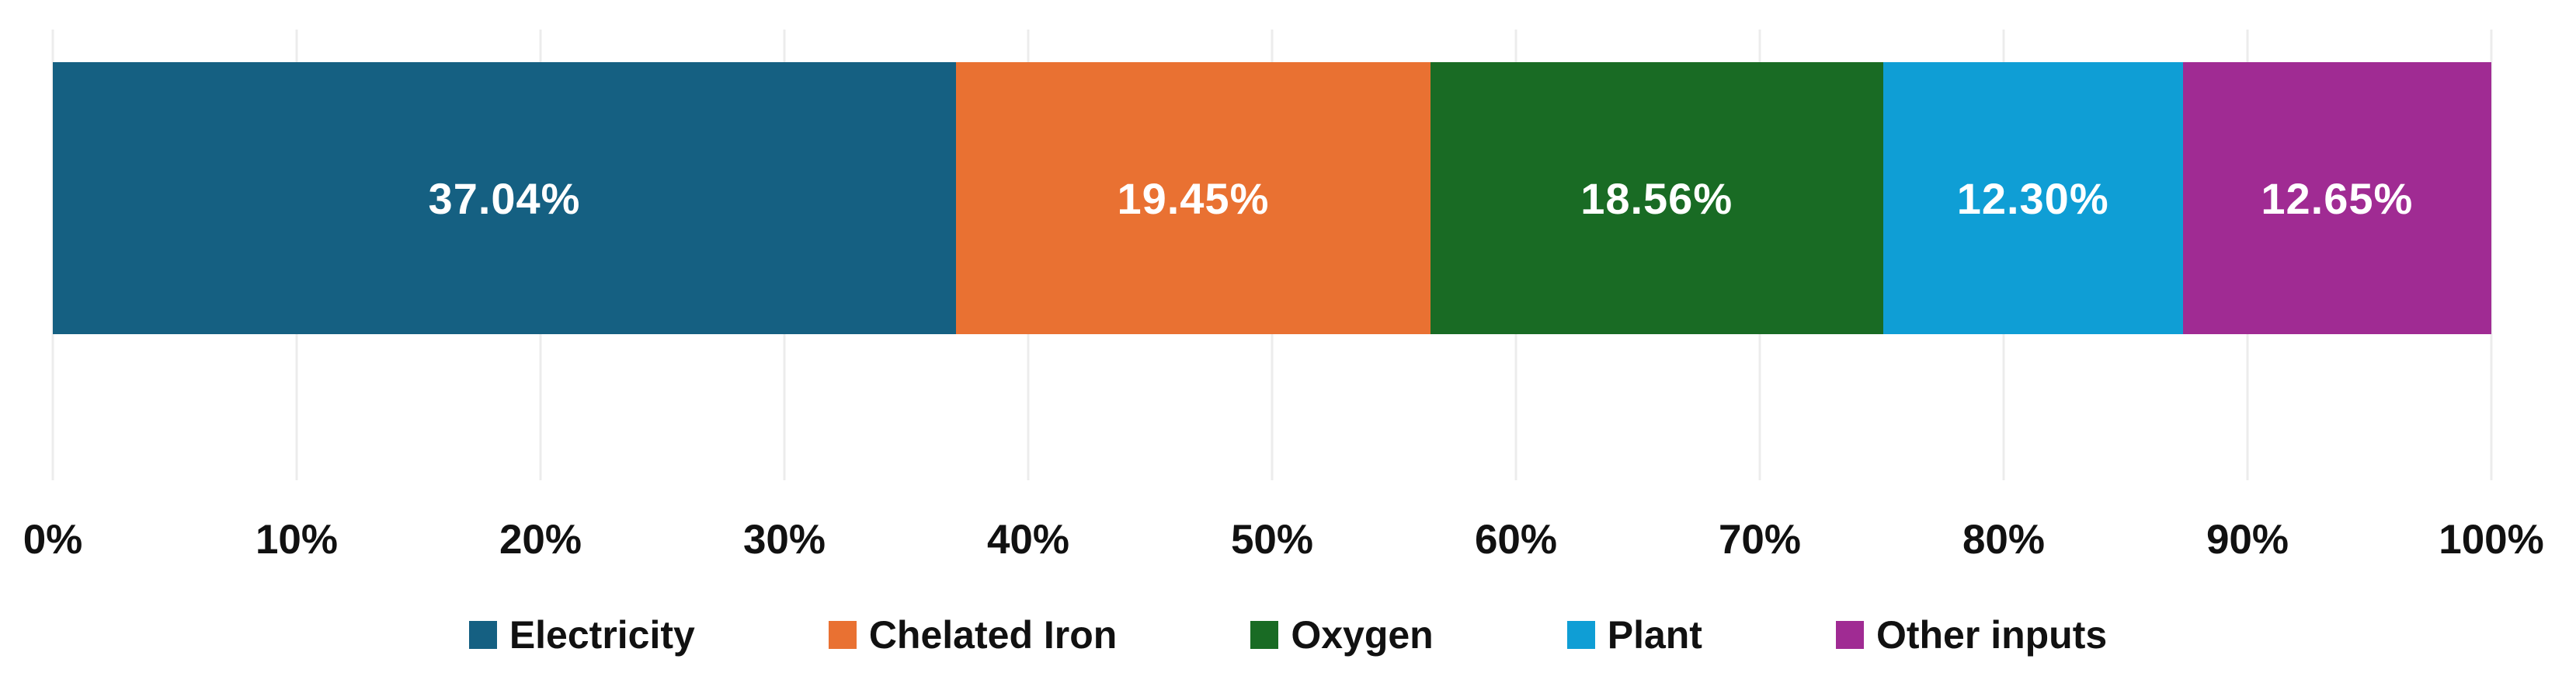 This screenshot has width=2576, height=680. I want to click on legend-item-oxygen: Oxygen, so click(1342, 635).